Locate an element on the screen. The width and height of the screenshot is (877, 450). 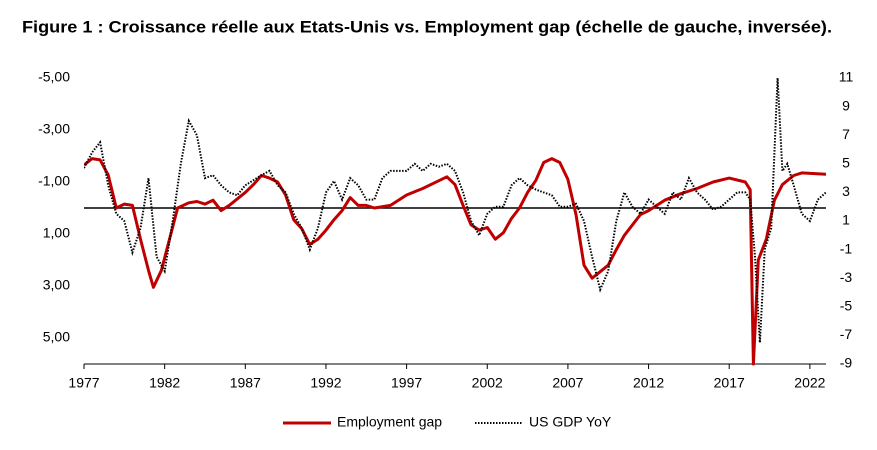
x-tick-label: 1992 is located at coordinates (325, 383).